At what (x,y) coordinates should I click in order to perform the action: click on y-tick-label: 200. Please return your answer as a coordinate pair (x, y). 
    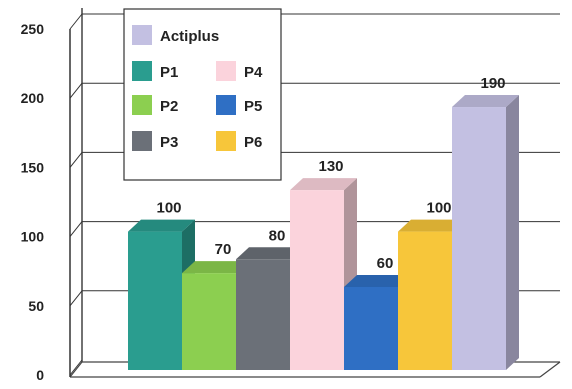
    Looking at the image, I should click on (33, 98).